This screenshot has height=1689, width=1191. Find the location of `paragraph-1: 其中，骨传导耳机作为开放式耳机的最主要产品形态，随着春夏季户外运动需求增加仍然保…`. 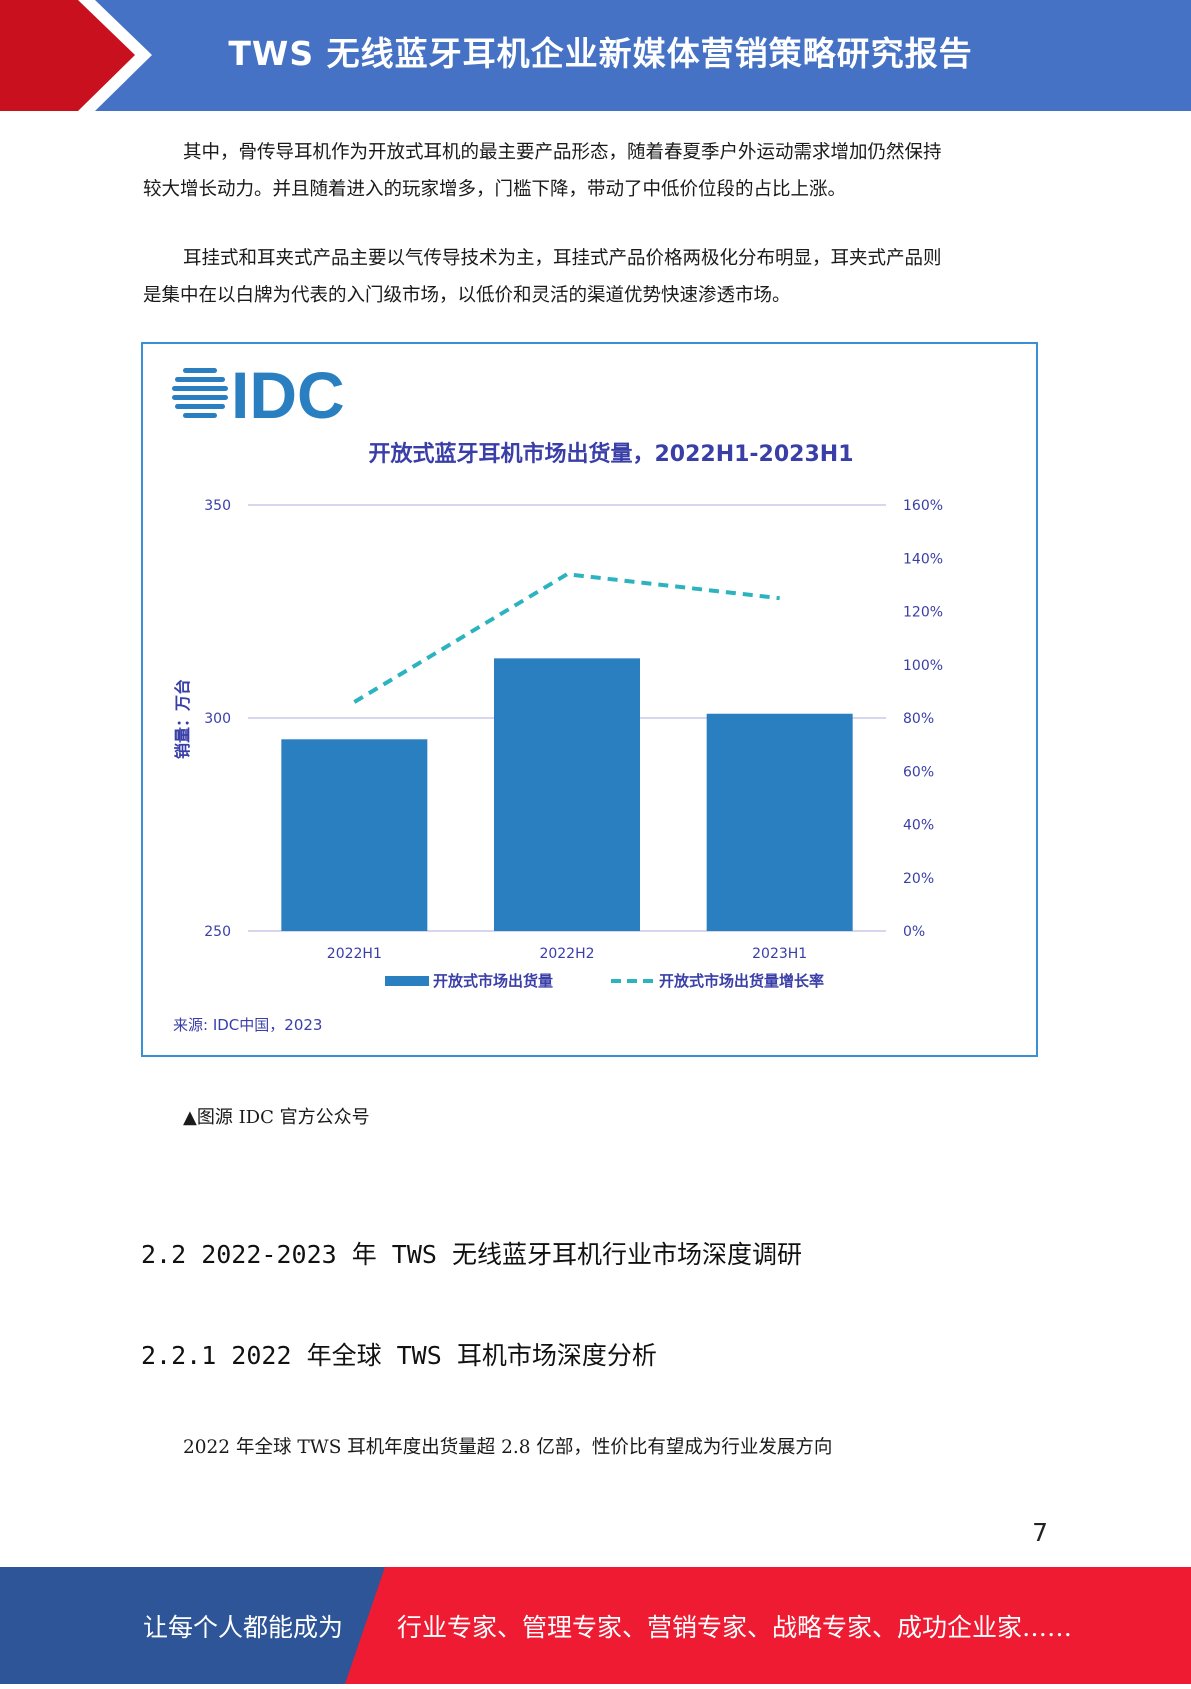

paragraph-1: 其中，骨传导耳机作为开放式耳机的最主要产品形态，随着春夏季户外运动需求增加仍然保… is located at coordinates (595, 171).